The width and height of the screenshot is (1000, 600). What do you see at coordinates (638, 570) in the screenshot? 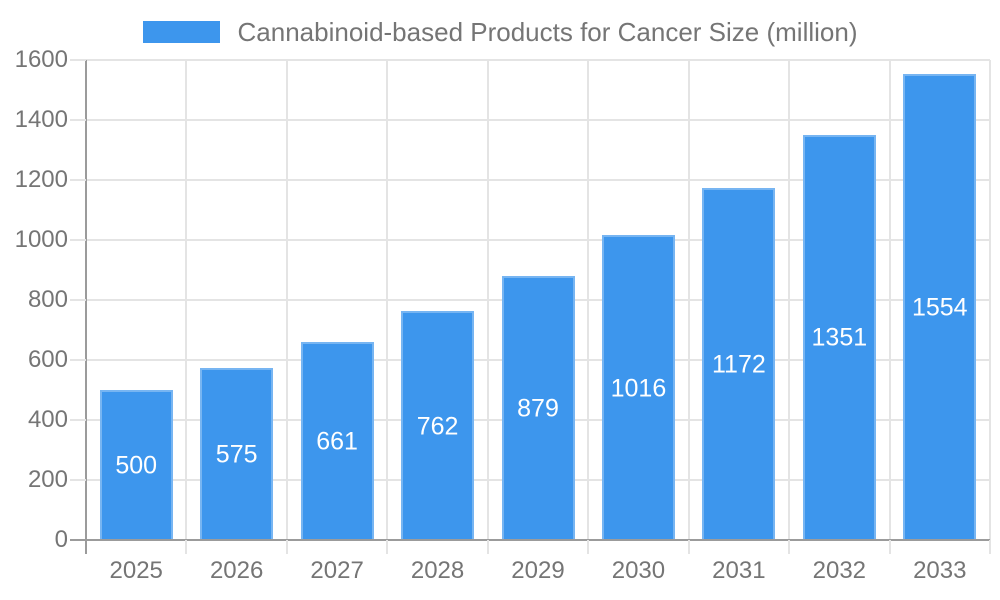
I see `x-tick-label: 2030` at bounding box center [638, 570].